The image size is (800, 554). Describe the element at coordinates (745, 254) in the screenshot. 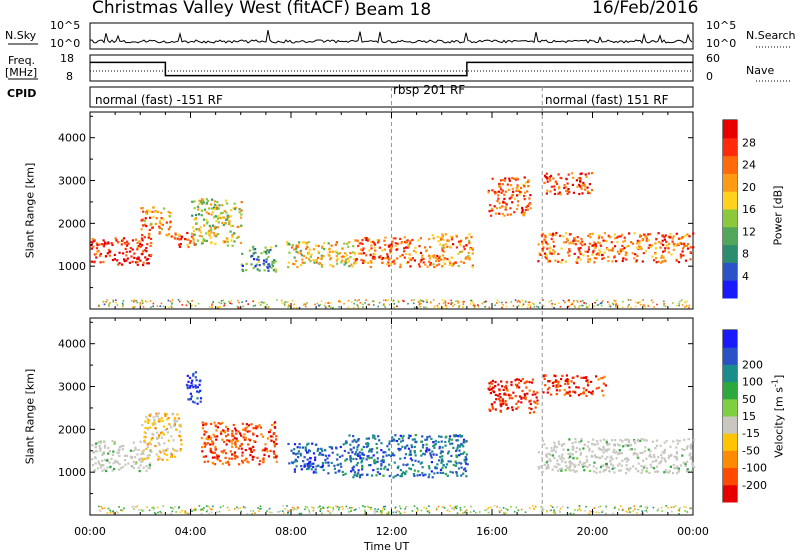

I see `power-colorbar-tick: 8` at that location.